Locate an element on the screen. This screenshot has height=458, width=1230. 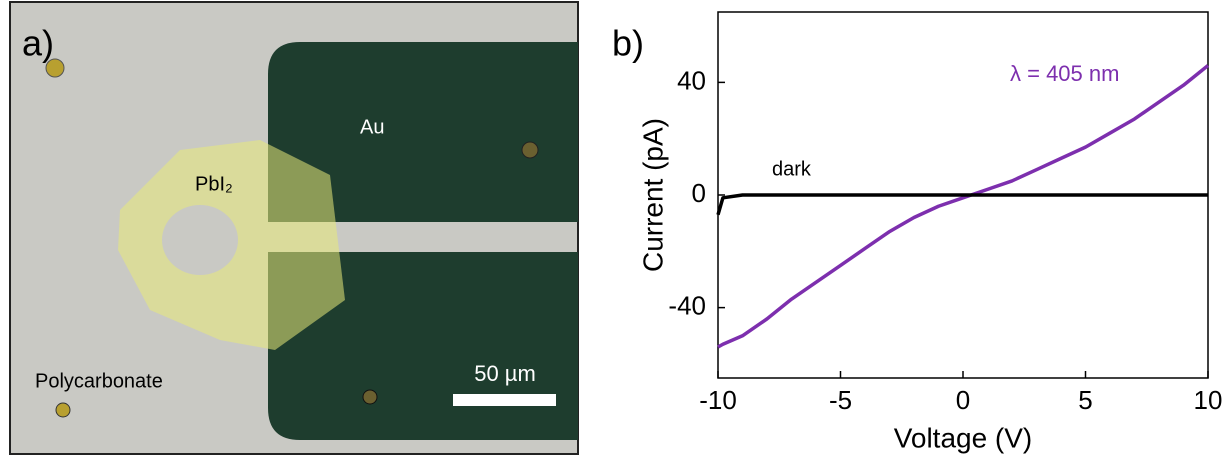
au-pad-bottom is located at coordinates (423, 346).